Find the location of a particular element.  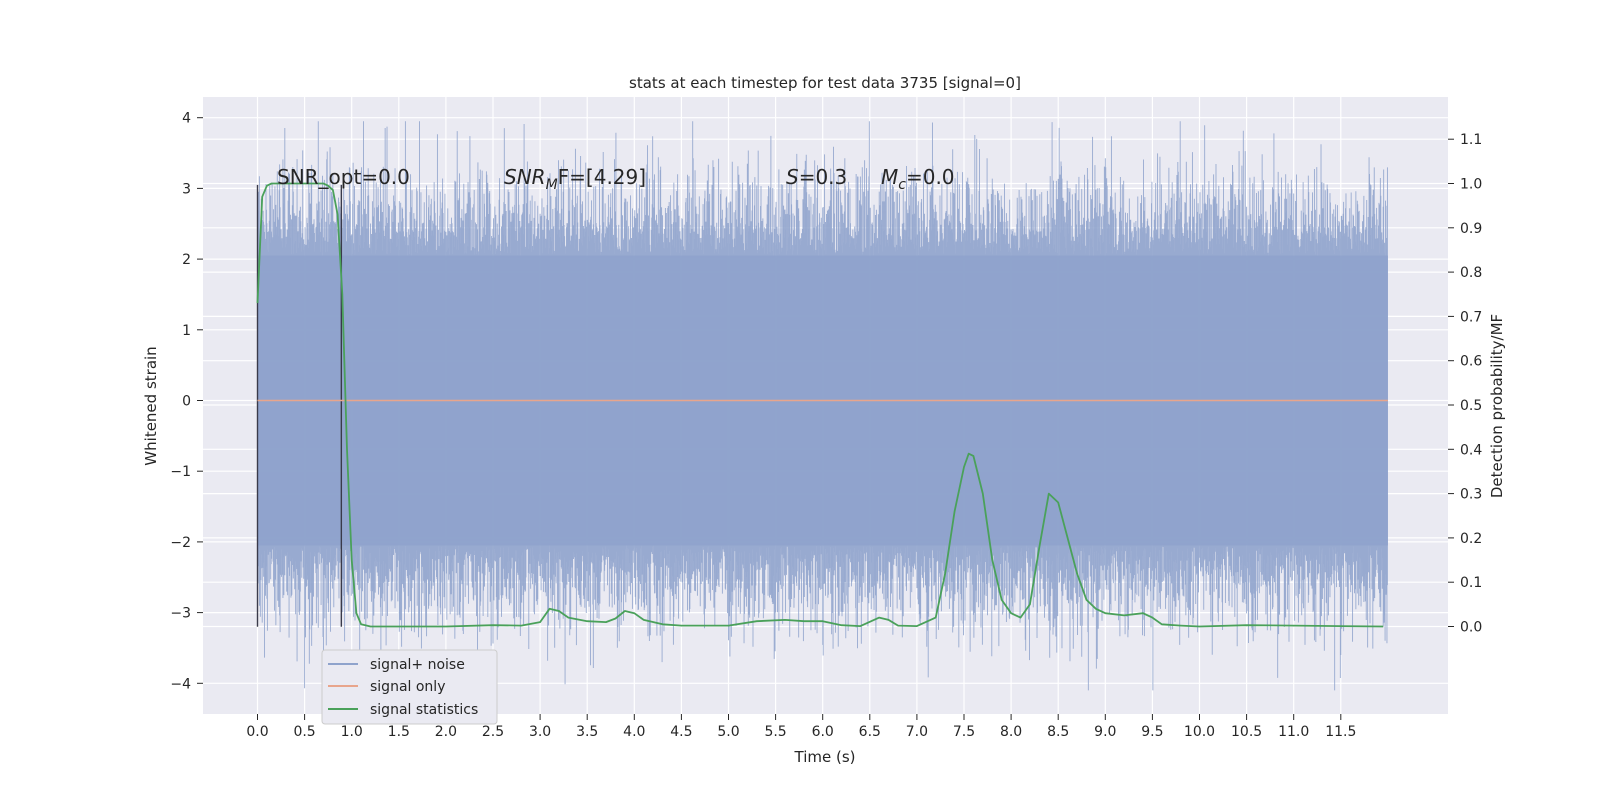

x-tick-label: 4.5 is located at coordinates (681, 732).